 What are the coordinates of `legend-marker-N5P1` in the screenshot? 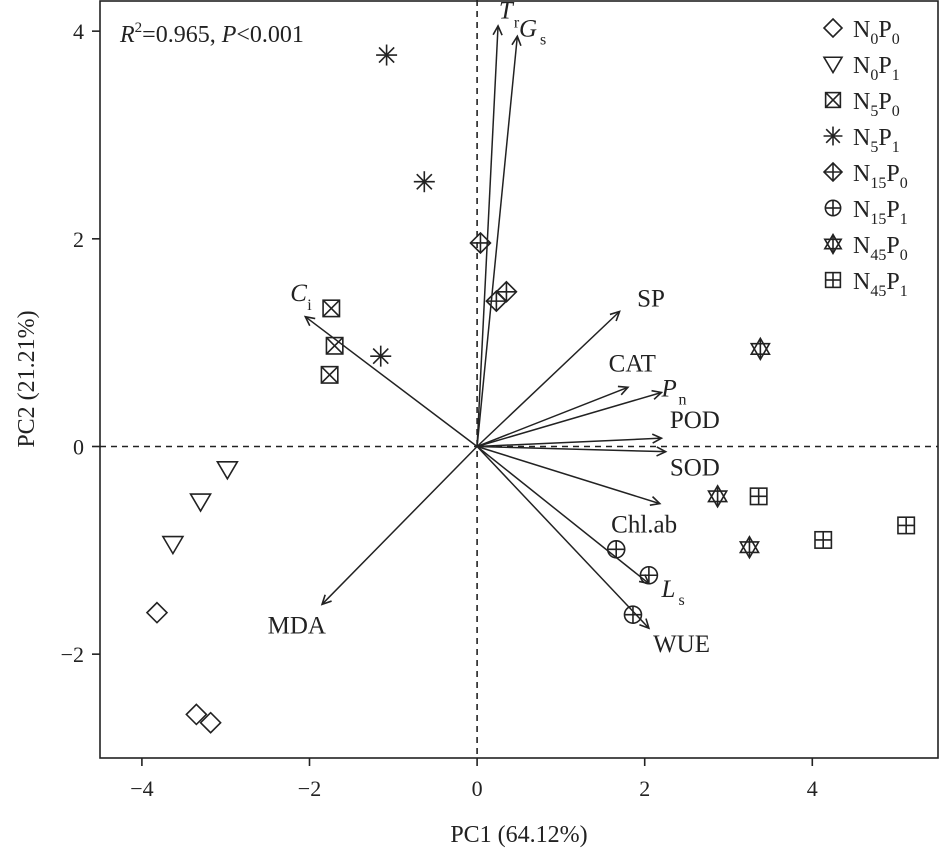 It's located at (833, 136).